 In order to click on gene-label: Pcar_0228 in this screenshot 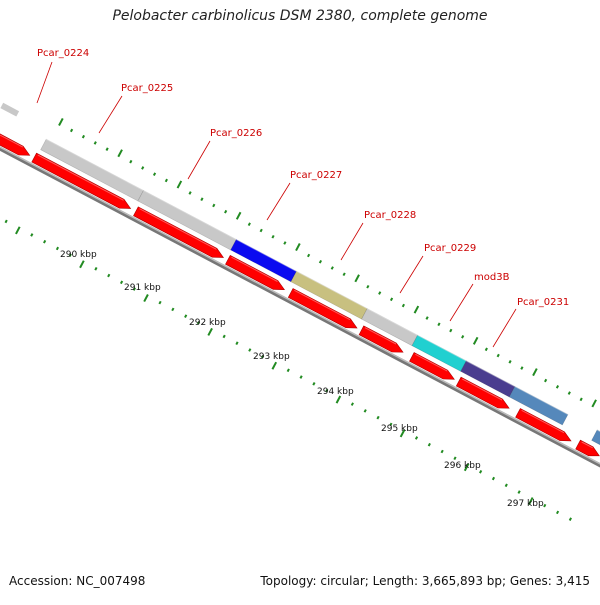, I will do `click(390, 215)`.